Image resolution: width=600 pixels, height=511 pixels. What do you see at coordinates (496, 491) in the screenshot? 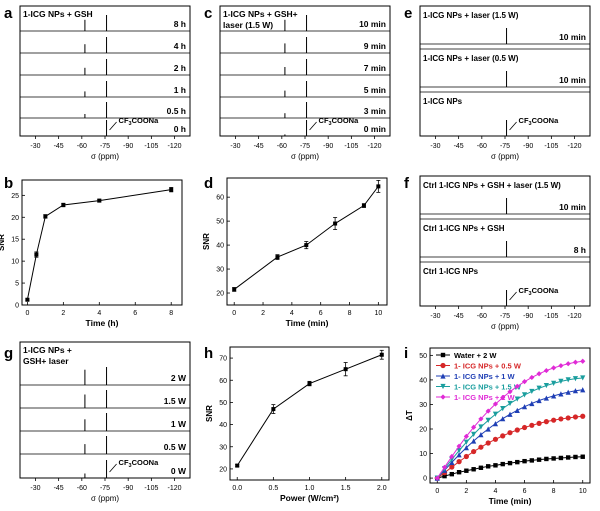
I see `x-tick-label: 4` at bounding box center [496, 491].